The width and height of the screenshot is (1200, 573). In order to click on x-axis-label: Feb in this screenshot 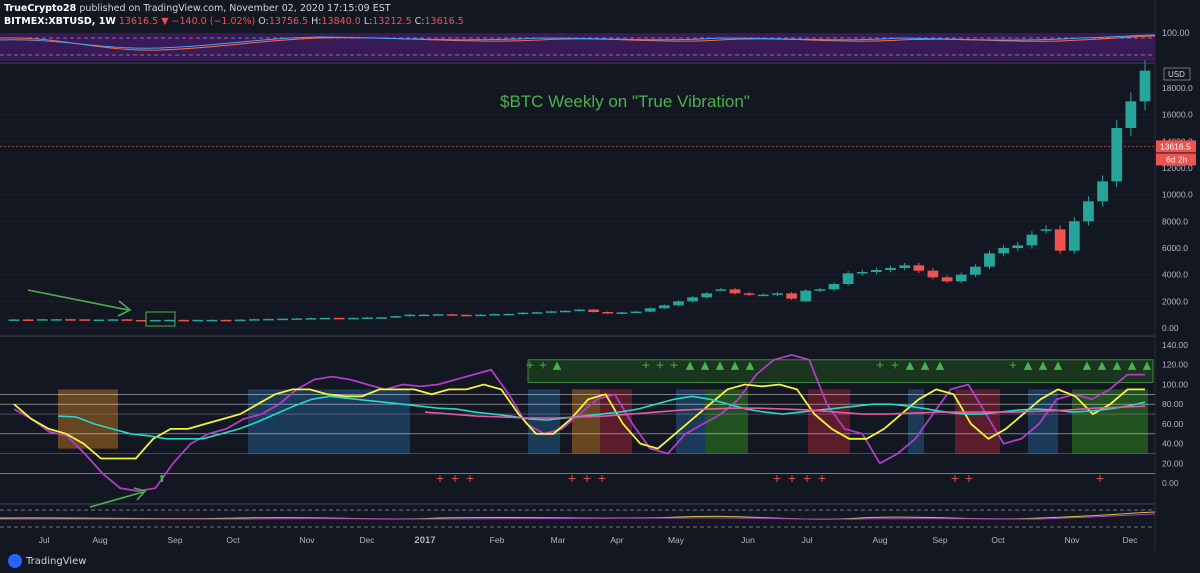, I will do `click(497, 540)`.